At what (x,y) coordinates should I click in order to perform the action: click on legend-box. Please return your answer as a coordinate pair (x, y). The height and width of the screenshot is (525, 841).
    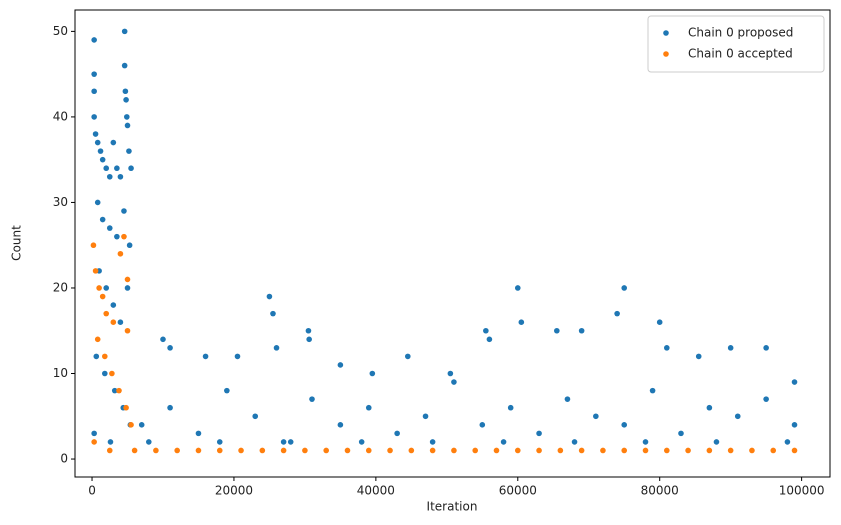
    Looking at the image, I should click on (736, 44).